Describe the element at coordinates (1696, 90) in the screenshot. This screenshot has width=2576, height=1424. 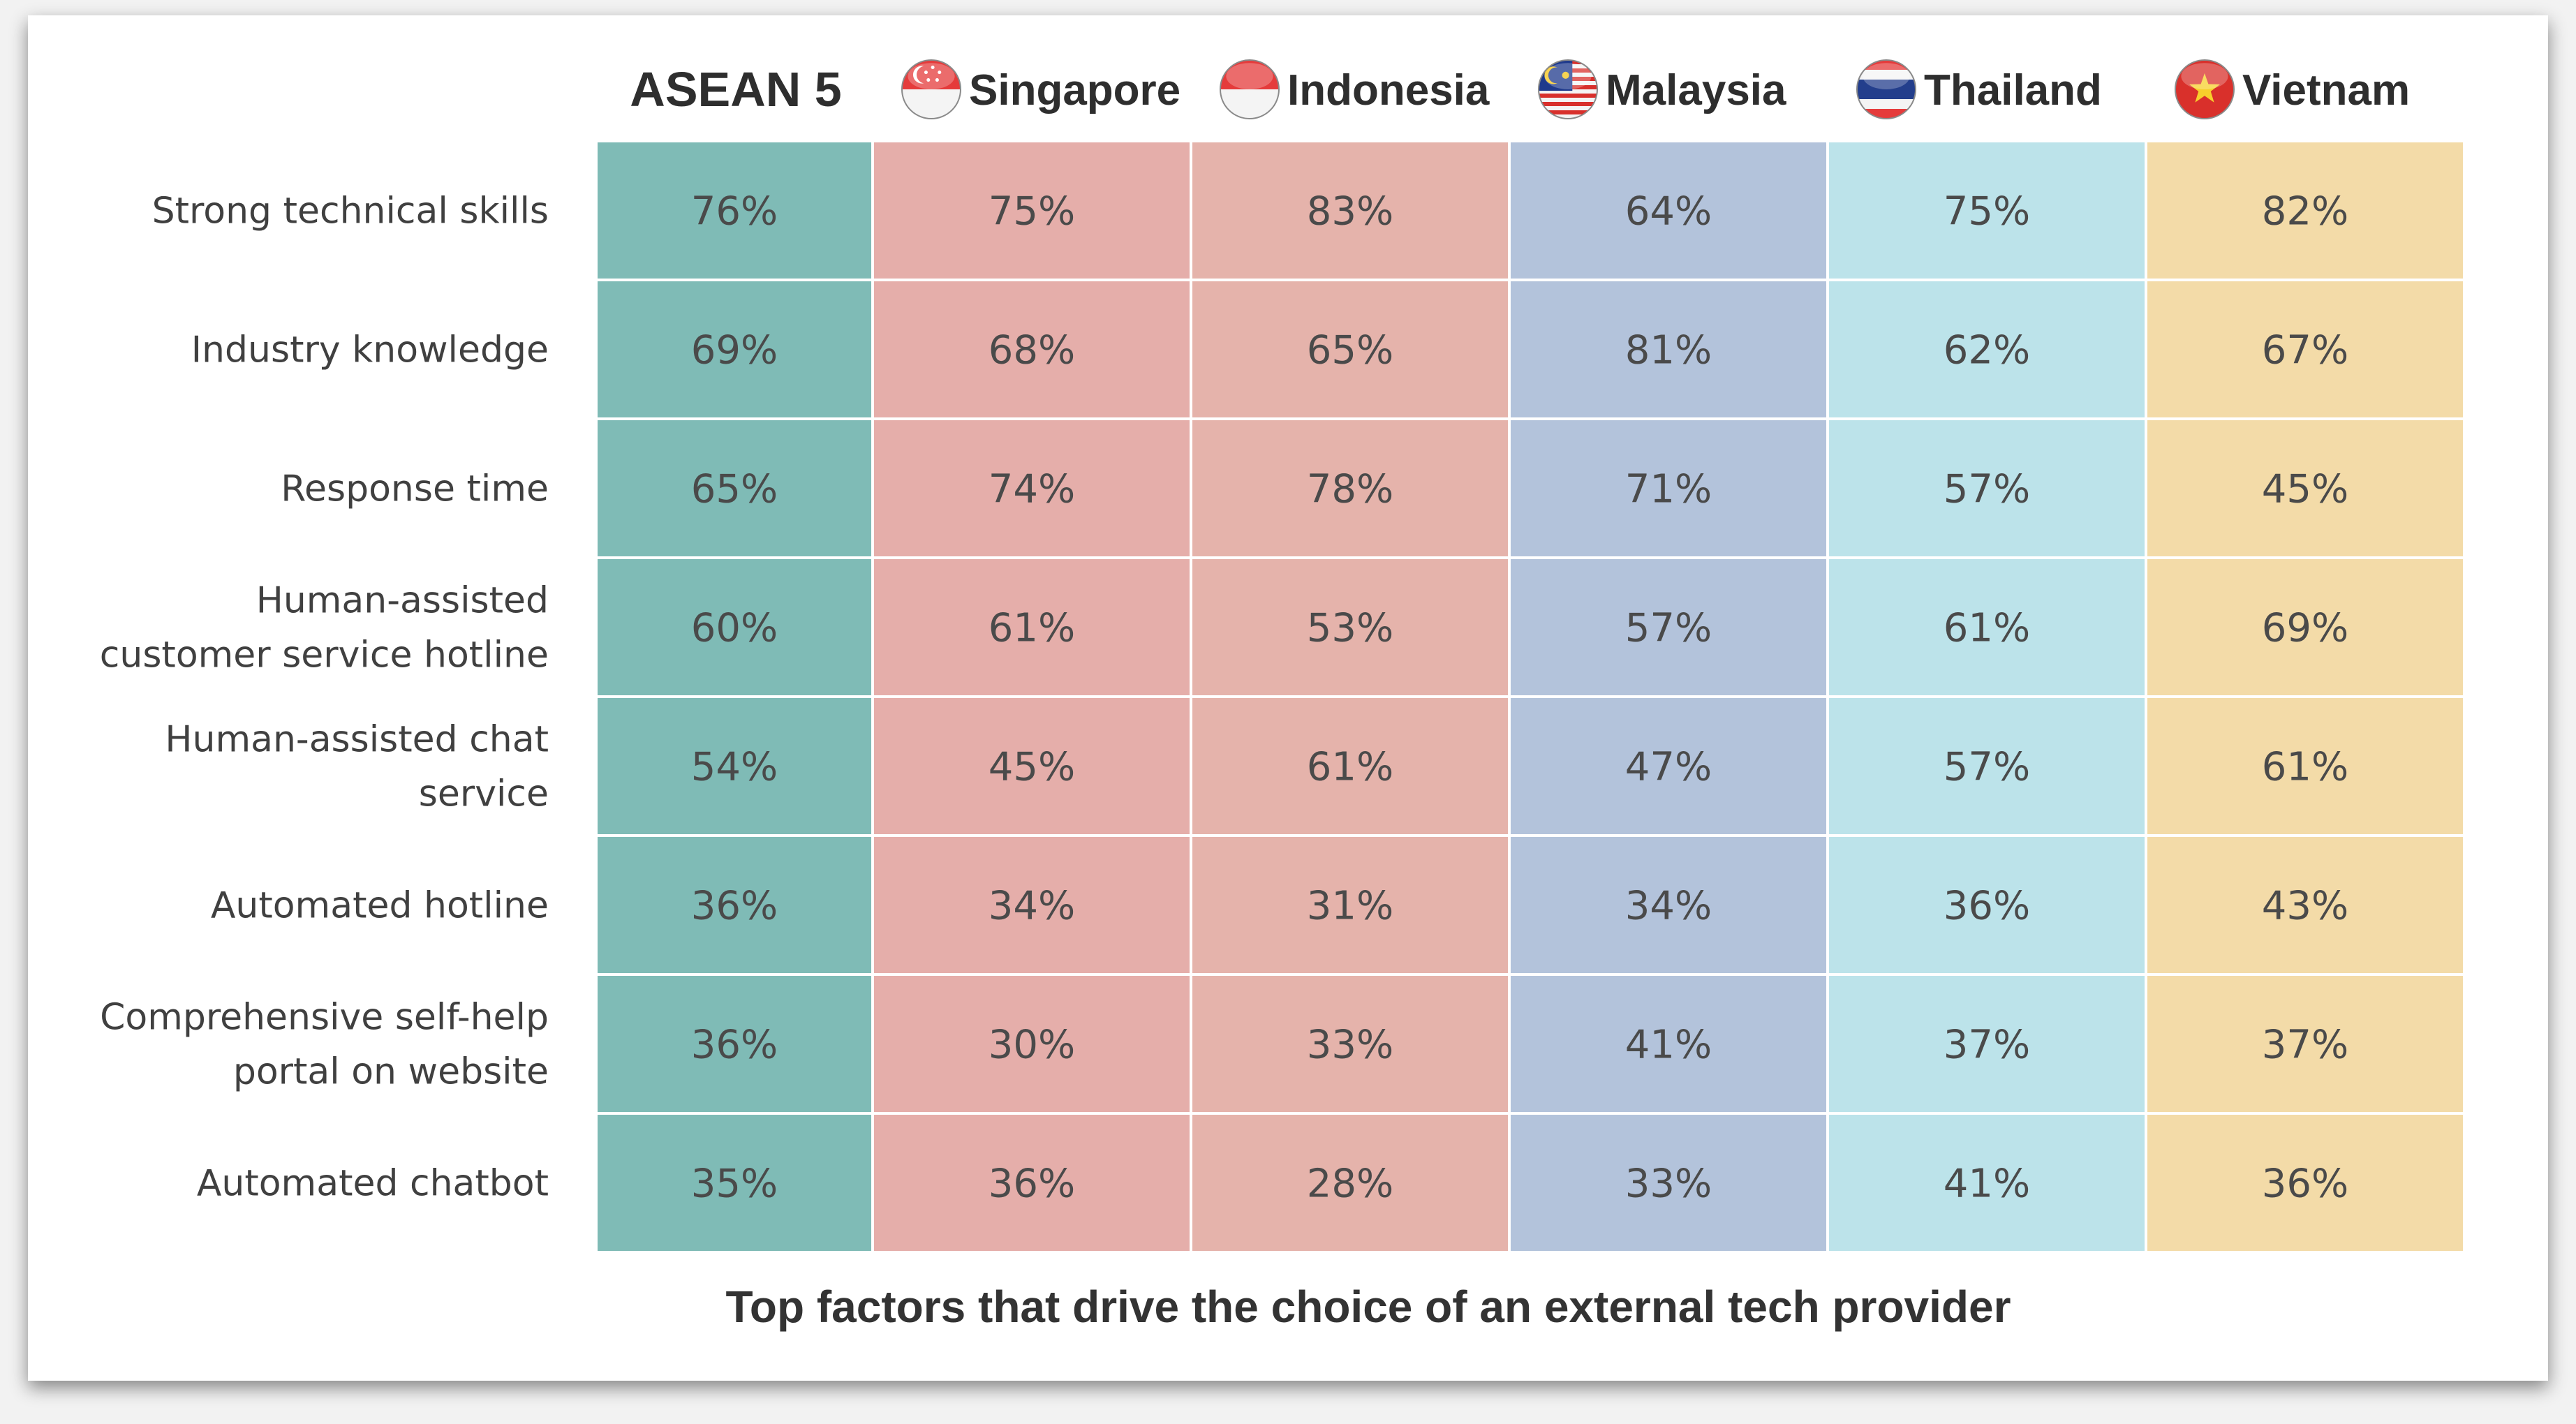
I see `column-header-malaysia: Malaysia` at that location.